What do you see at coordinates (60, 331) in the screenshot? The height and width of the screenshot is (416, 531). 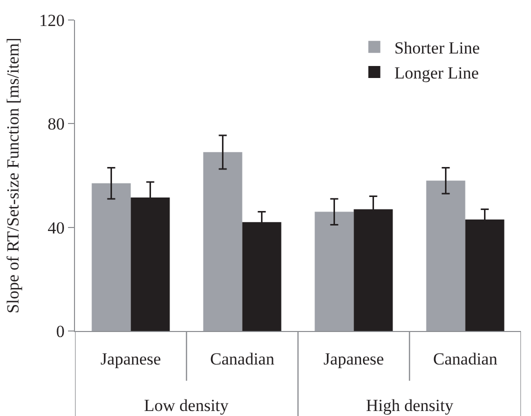 I see `y-tick-label: 0` at bounding box center [60, 331].